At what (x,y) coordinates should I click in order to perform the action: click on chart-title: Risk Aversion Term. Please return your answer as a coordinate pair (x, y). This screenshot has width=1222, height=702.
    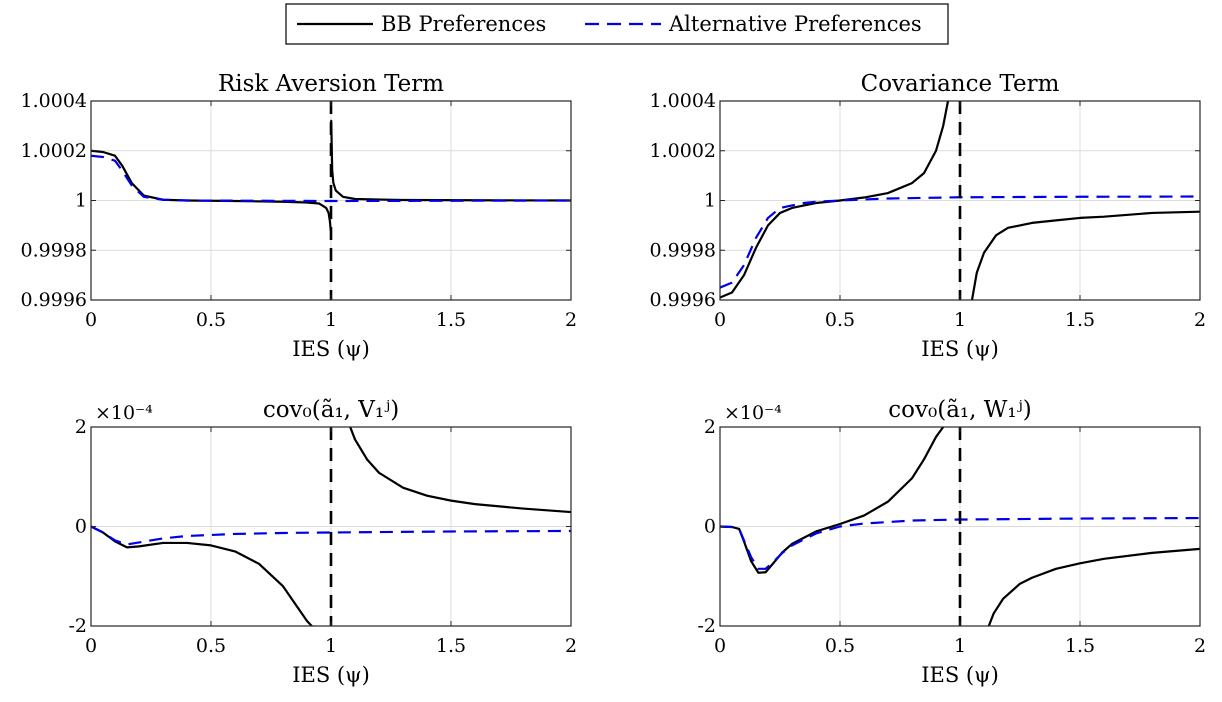
    Looking at the image, I should click on (331, 84).